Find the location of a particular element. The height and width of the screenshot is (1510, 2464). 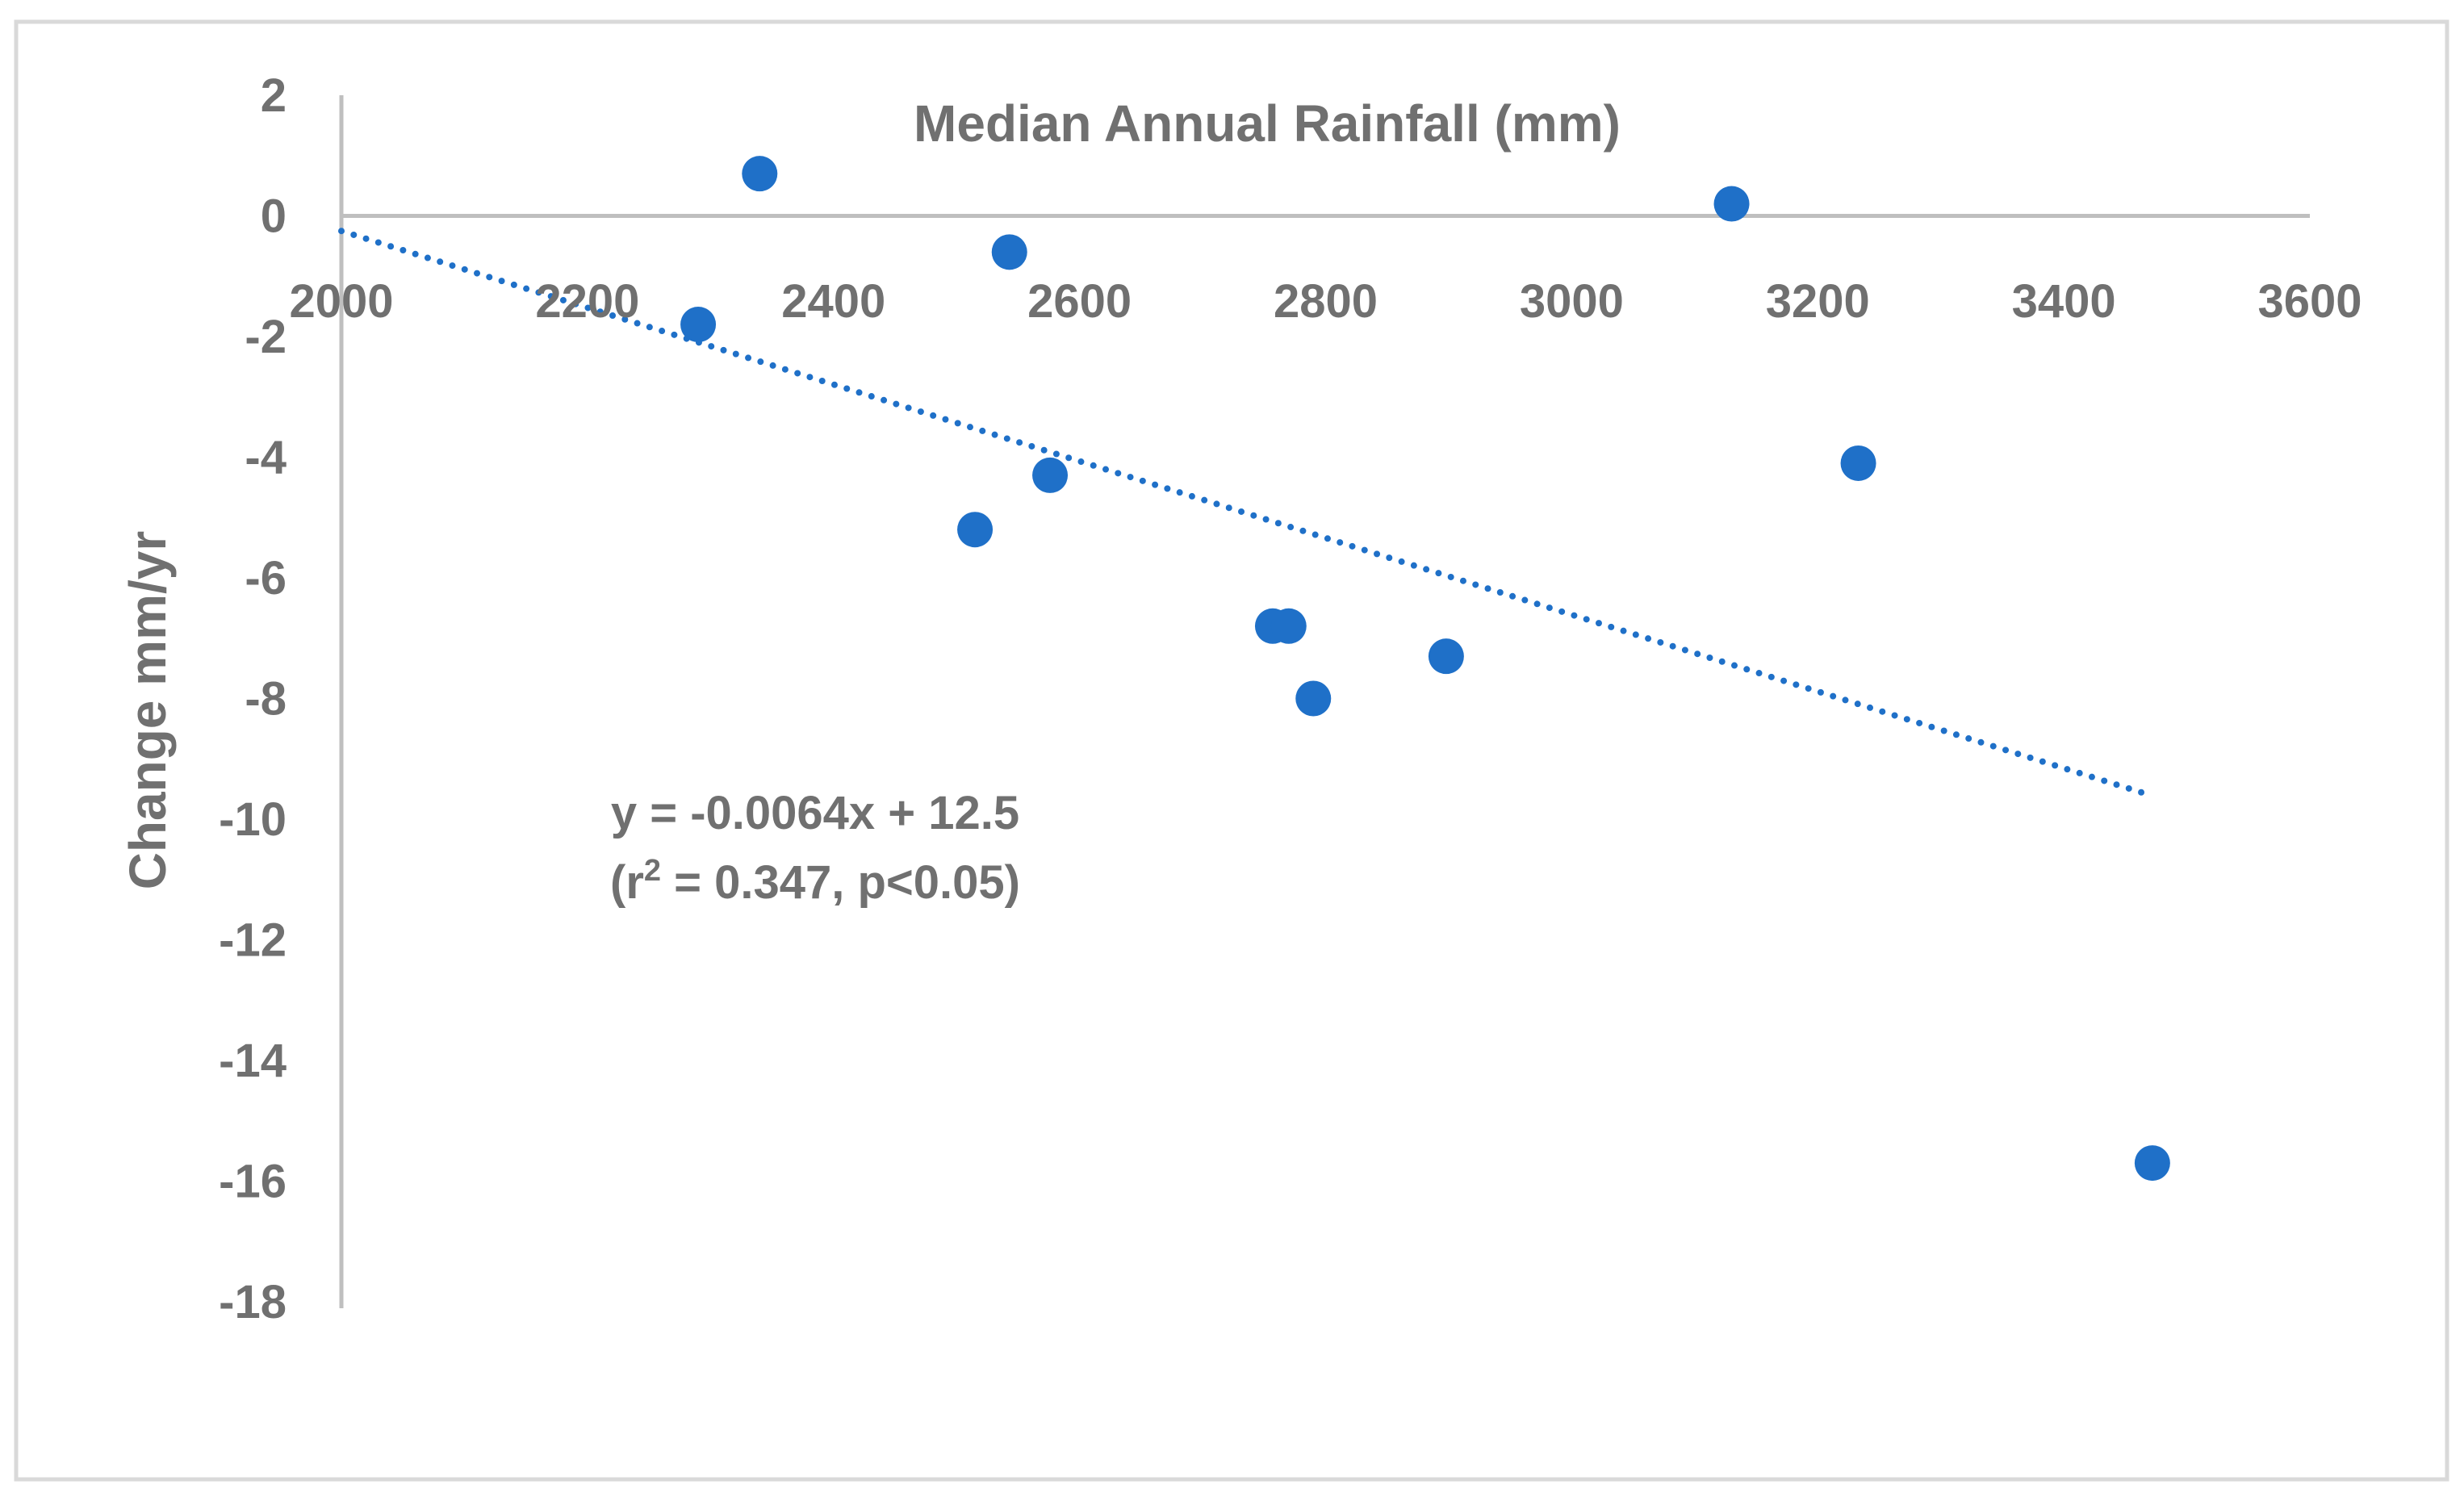

x-tick-label: 3200 is located at coordinates (1818, 301).